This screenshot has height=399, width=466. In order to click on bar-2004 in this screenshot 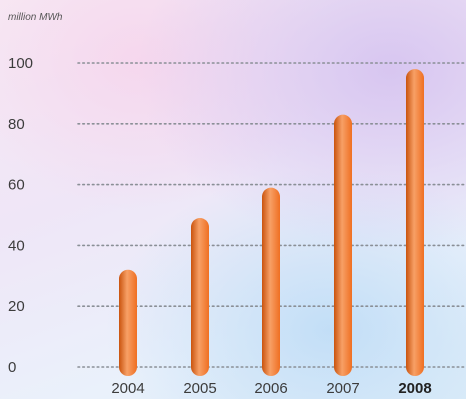, I will do `click(128, 322)`.